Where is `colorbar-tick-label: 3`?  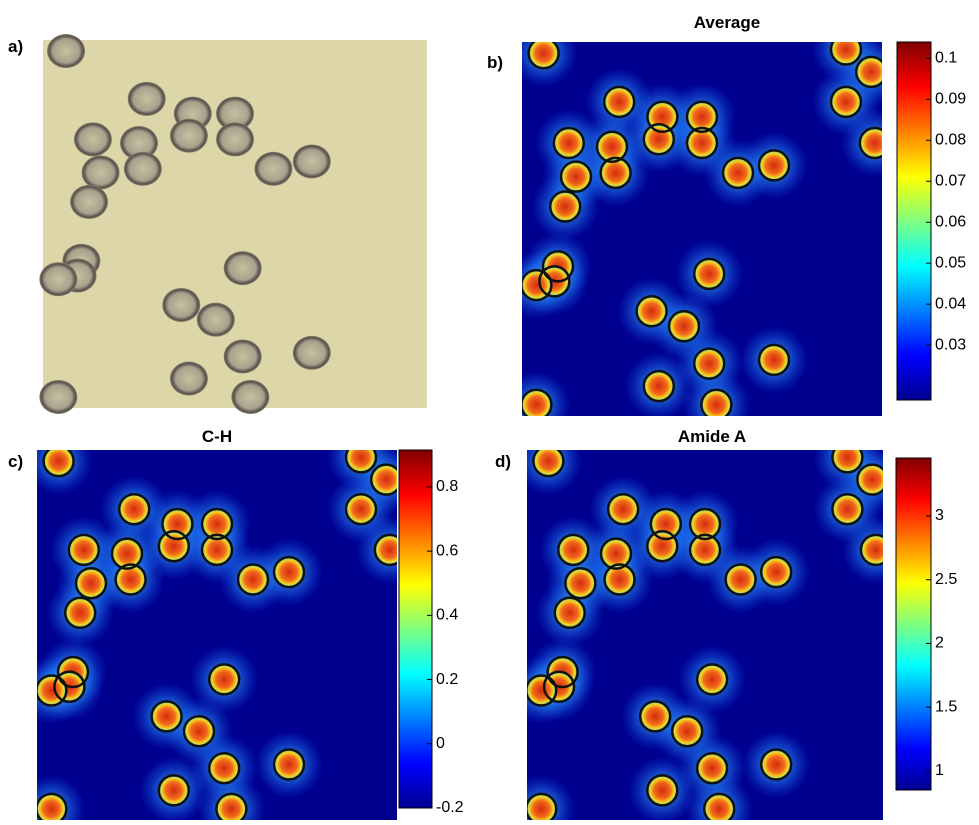 colorbar-tick-label: 3 is located at coordinates (939, 515).